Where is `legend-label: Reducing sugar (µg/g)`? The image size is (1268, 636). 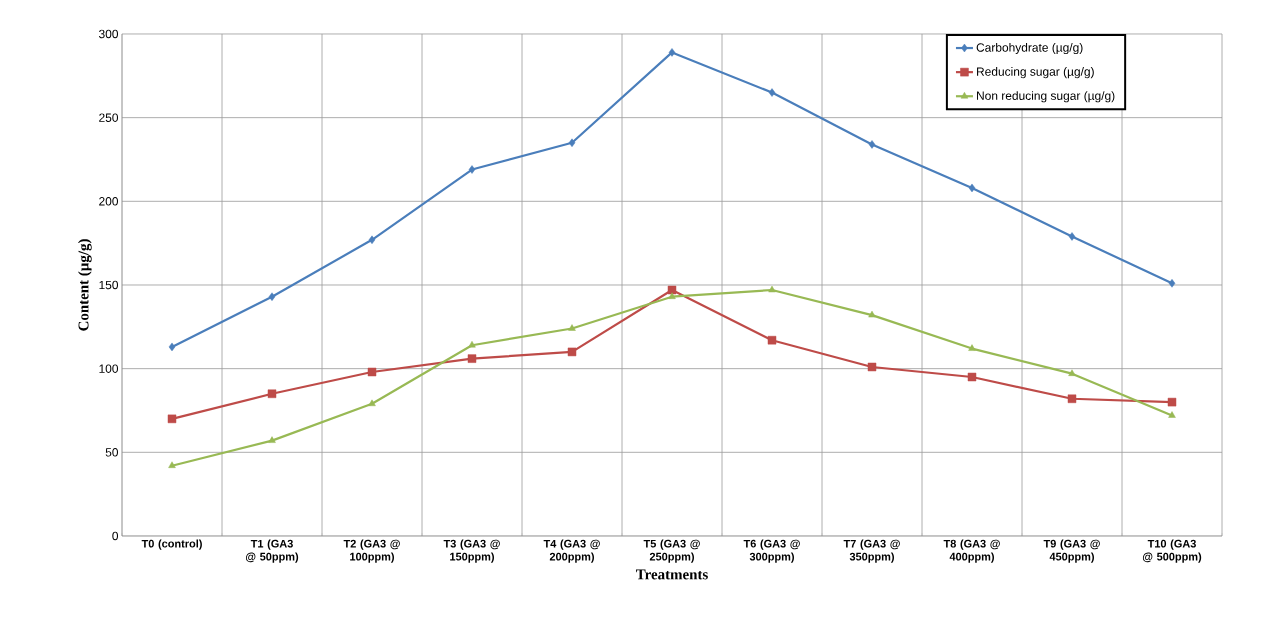 legend-label: Reducing sugar (µg/g) is located at coordinates (1035, 73).